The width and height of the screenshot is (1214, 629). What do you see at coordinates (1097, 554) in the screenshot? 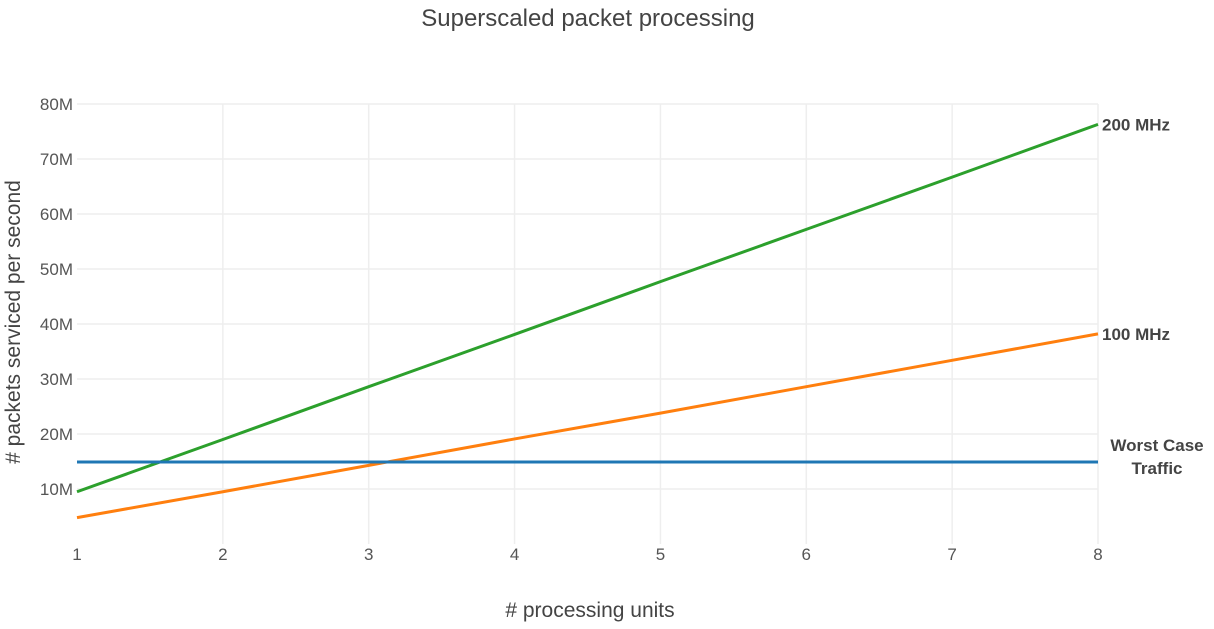
I see `x-tick-label: 8` at bounding box center [1097, 554].